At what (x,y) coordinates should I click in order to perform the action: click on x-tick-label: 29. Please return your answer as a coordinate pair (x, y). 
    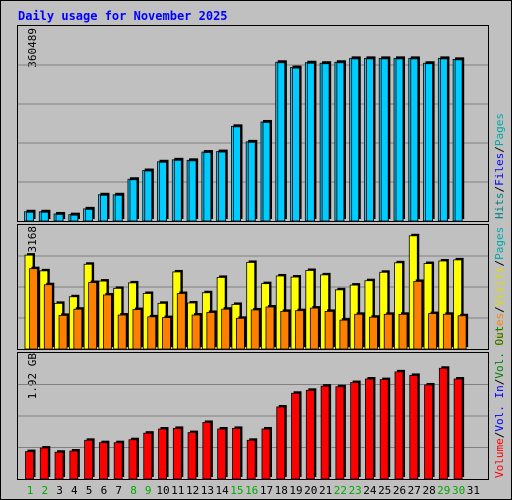
    Looking at the image, I should click on (443, 490).